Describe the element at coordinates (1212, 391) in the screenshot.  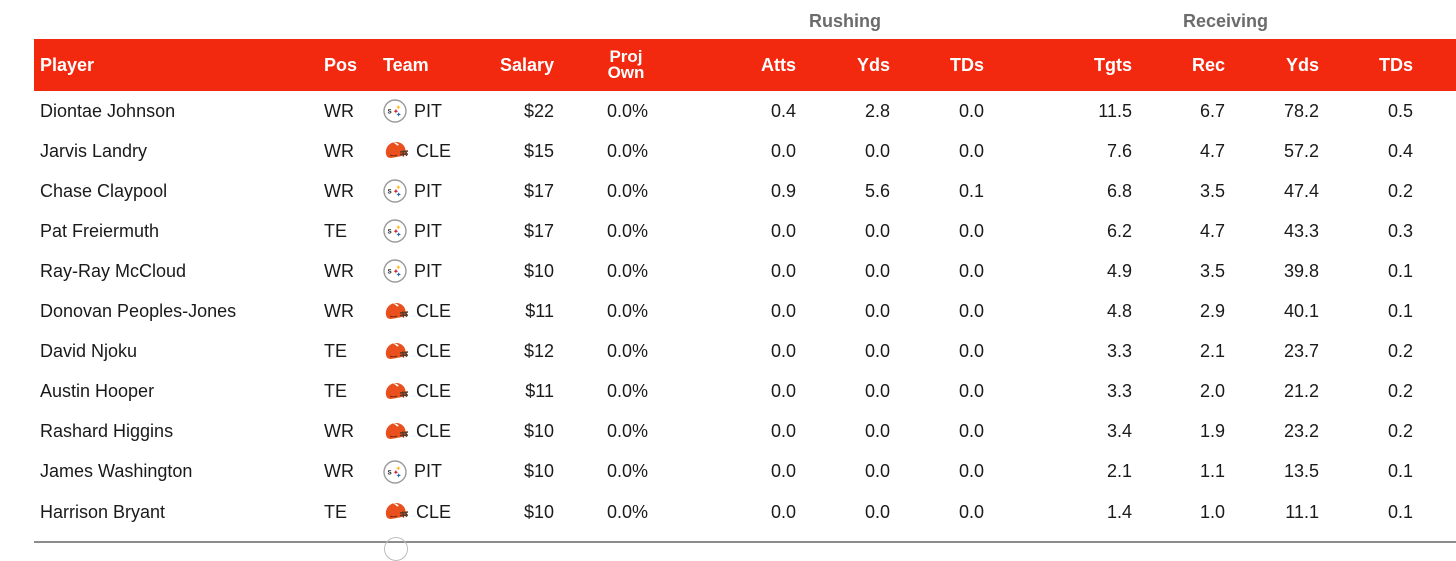
I see `receptions: 2.0` at that location.